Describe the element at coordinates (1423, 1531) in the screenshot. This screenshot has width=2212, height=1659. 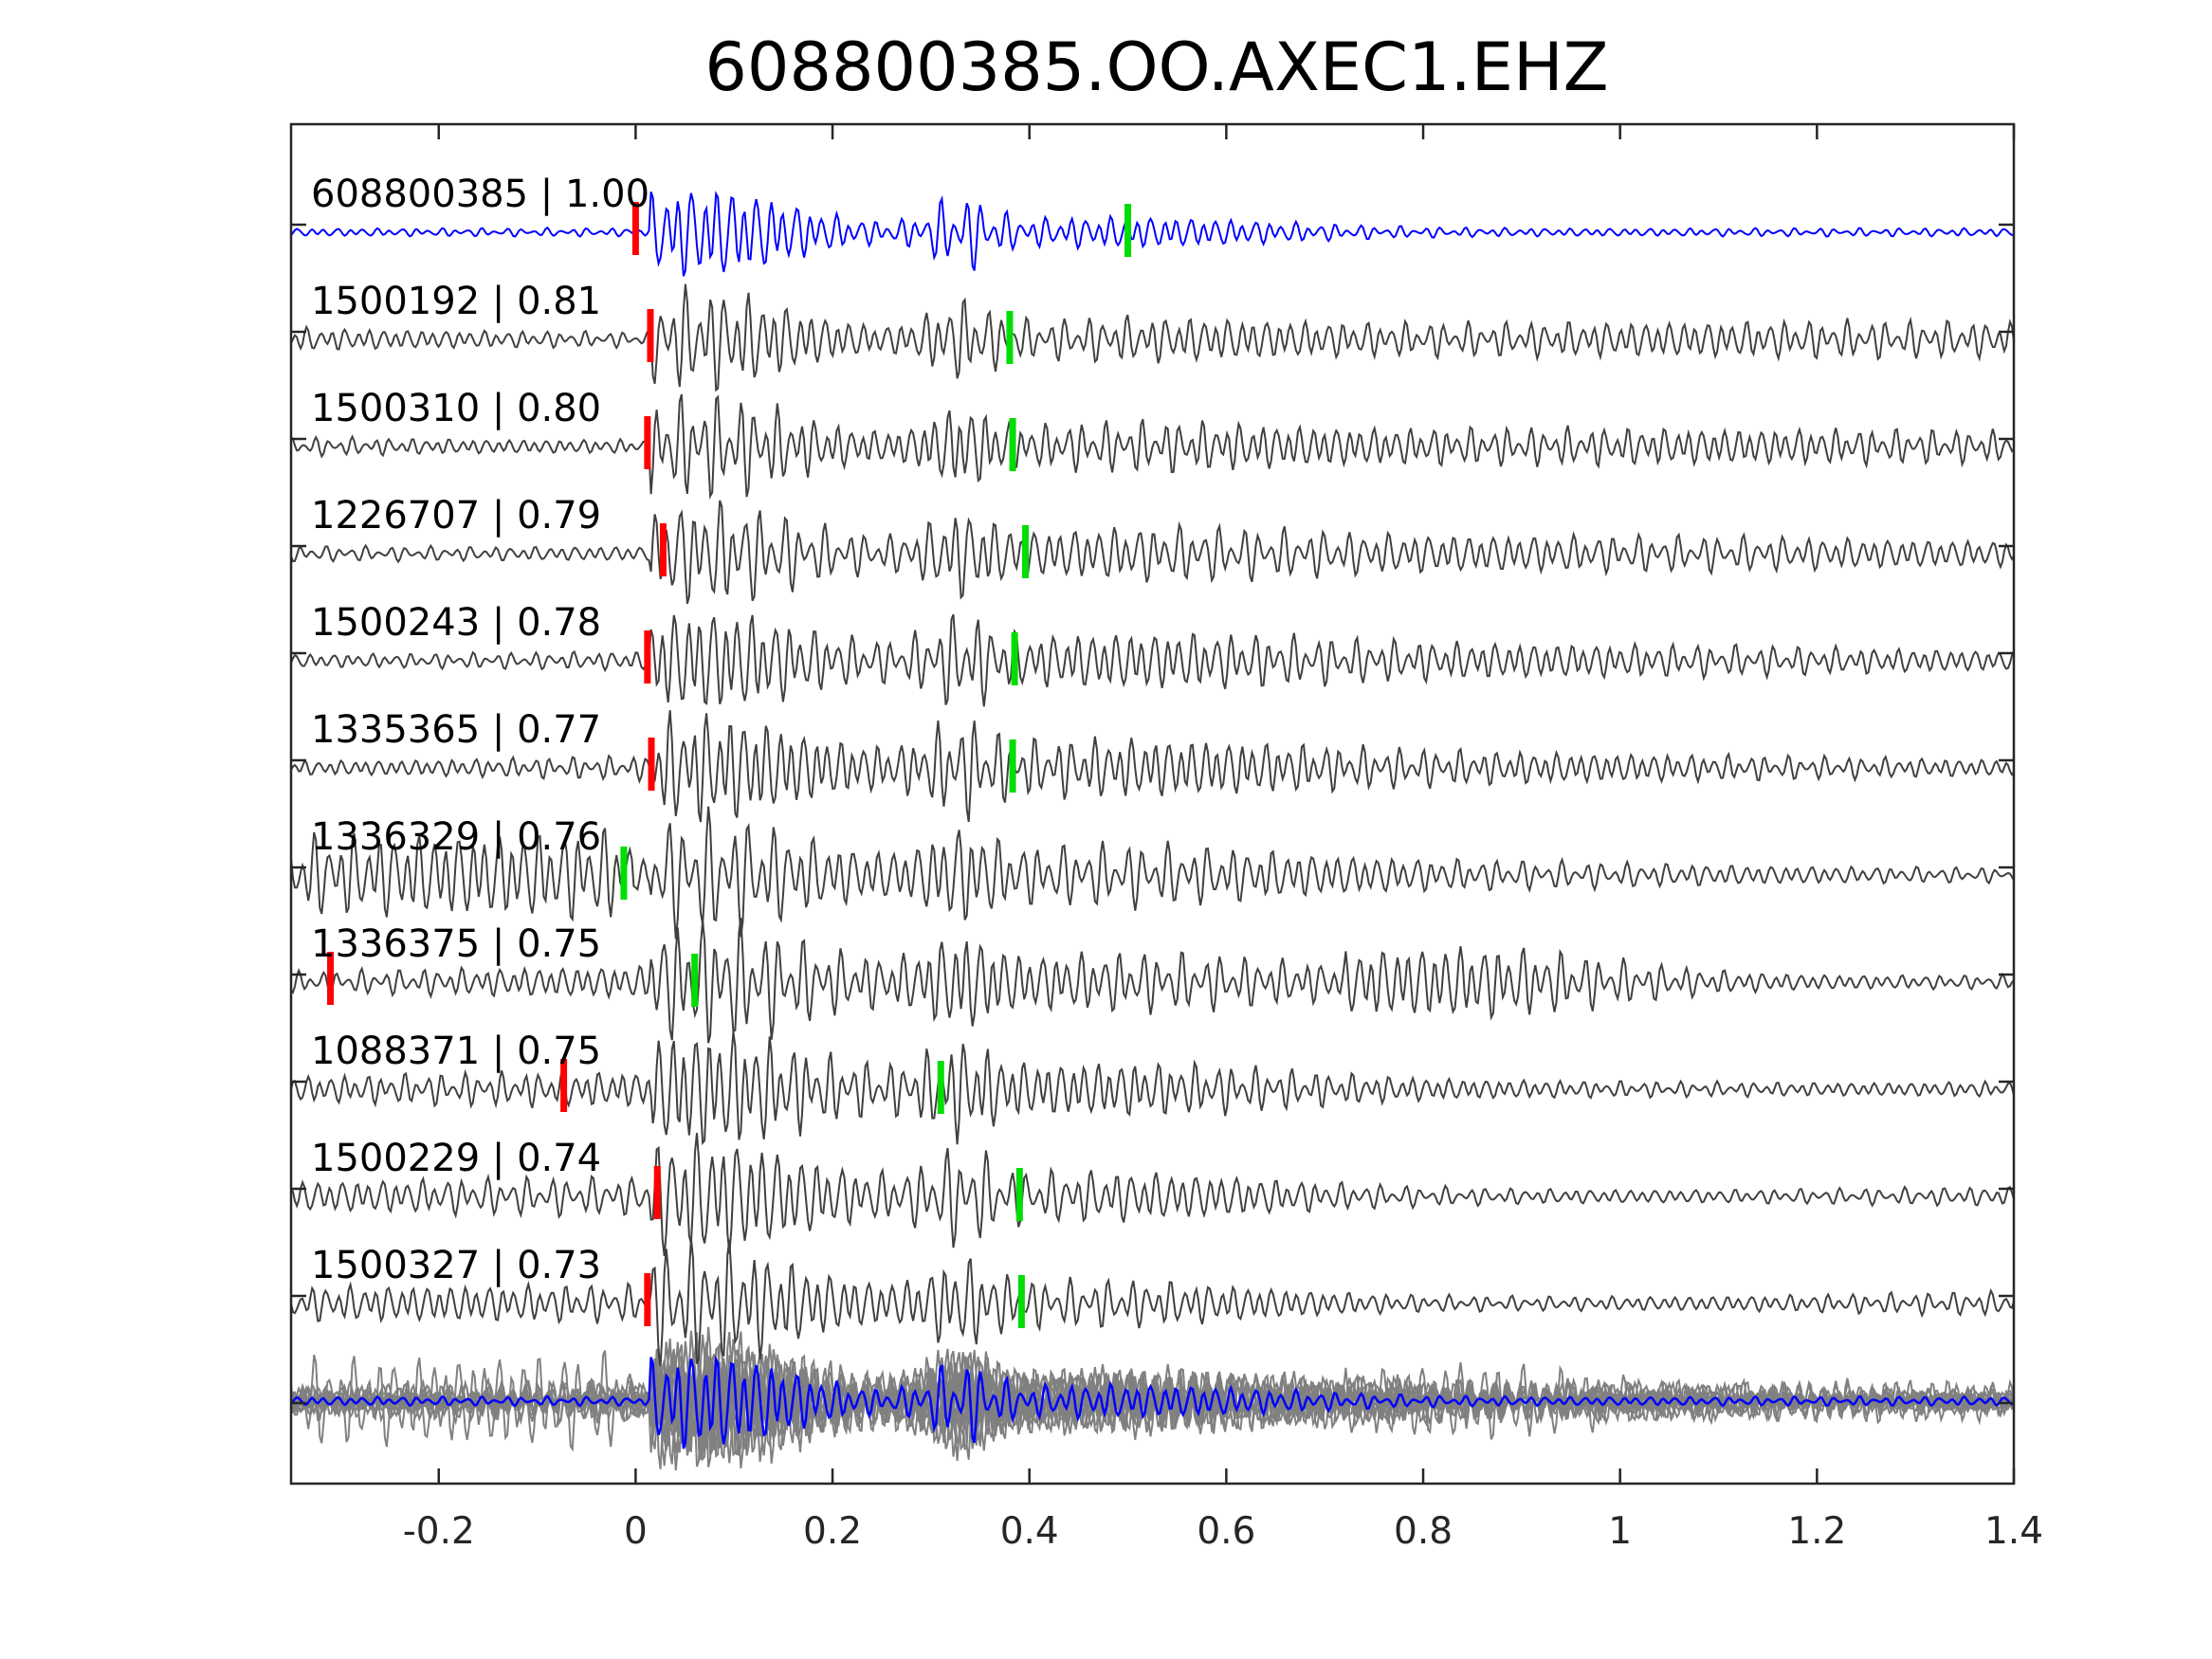
I see `x-tick-label: 0.8` at that location.